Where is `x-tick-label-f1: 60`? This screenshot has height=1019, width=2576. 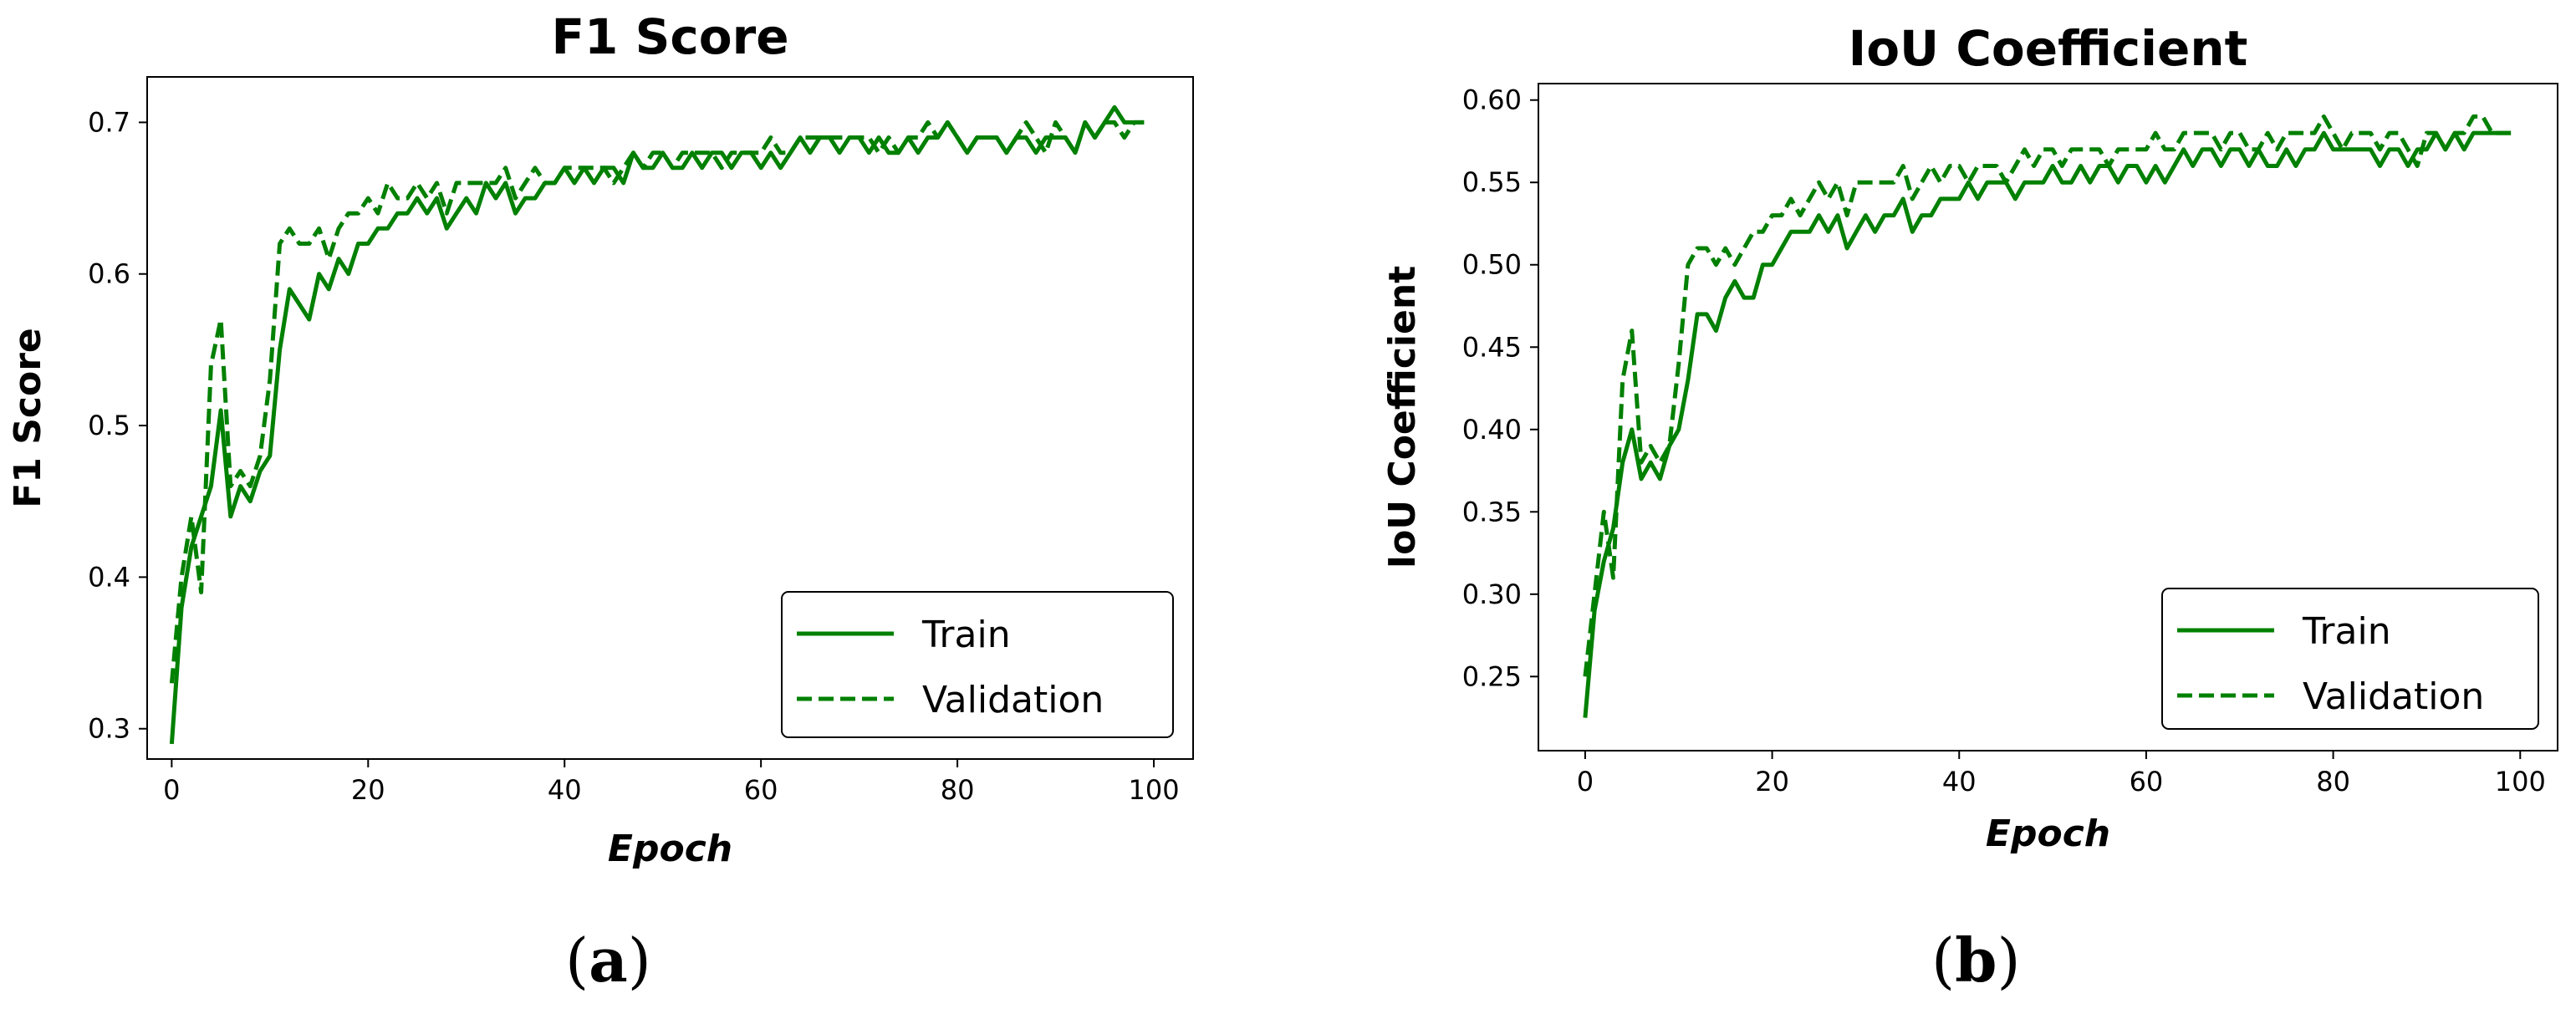
x-tick-label-f1: 60 is located at coordinates (761, 790).